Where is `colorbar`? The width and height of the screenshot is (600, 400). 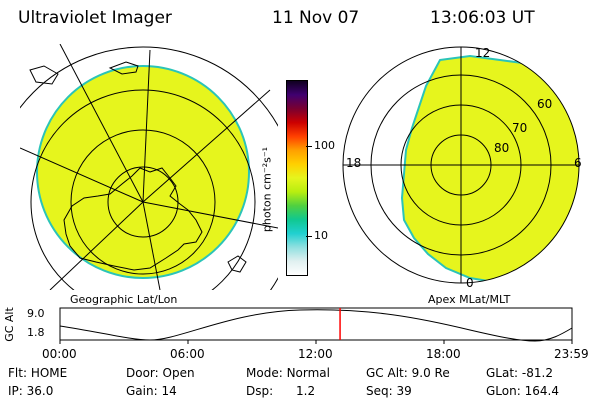 colorbar is located at coordinates (297, 178).